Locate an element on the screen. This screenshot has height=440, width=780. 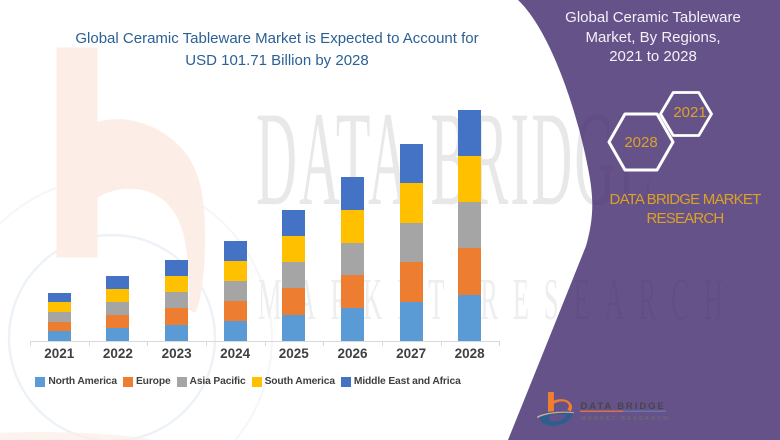
svg-text: DATA BRIDGE is located at coordinates (623, 406).